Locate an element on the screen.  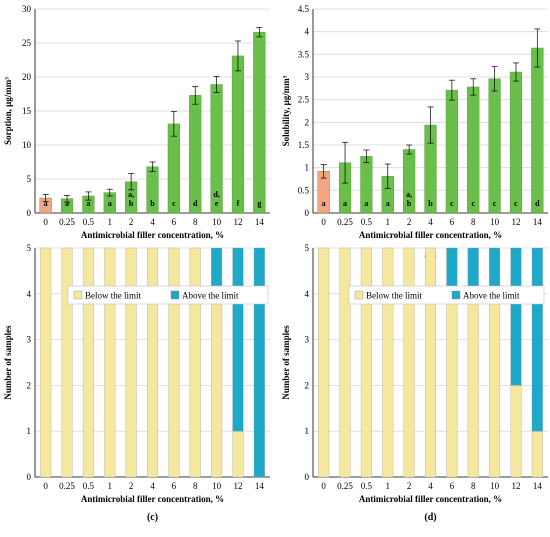
significance-letter: f is located at coordinates (238, 203).